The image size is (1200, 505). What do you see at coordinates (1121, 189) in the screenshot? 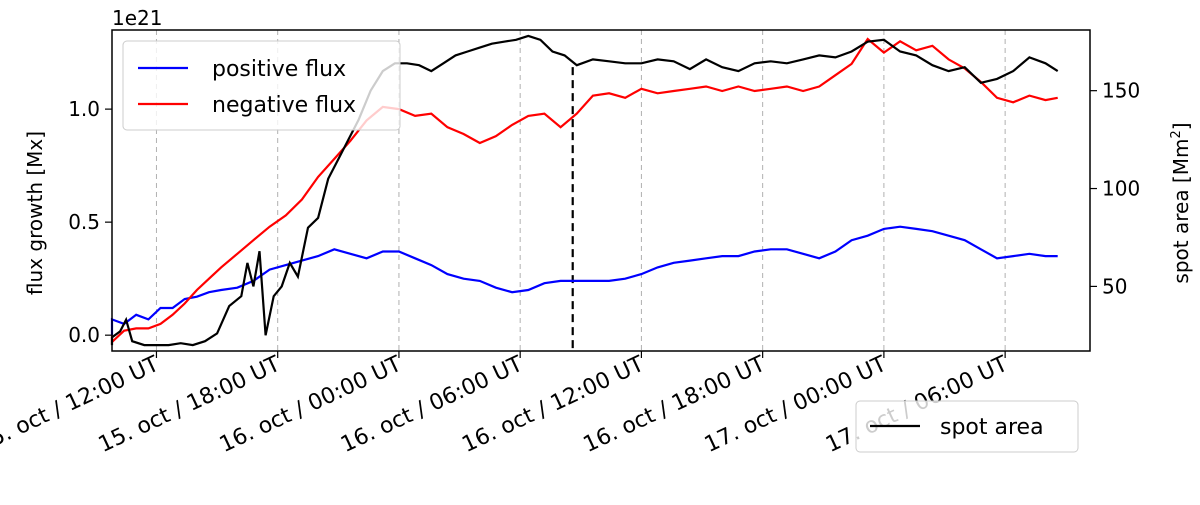
I see `right-tick-label: 100` at bounding box center [1121, 189].